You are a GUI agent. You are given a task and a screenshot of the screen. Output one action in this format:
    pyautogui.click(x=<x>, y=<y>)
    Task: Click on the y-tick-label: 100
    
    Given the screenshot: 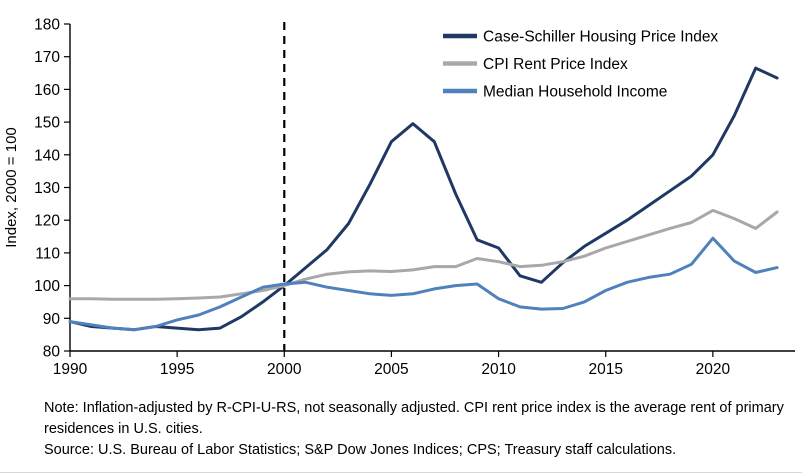 What is the action you would take?
    pyautogui.click(x=47, y=286)
    